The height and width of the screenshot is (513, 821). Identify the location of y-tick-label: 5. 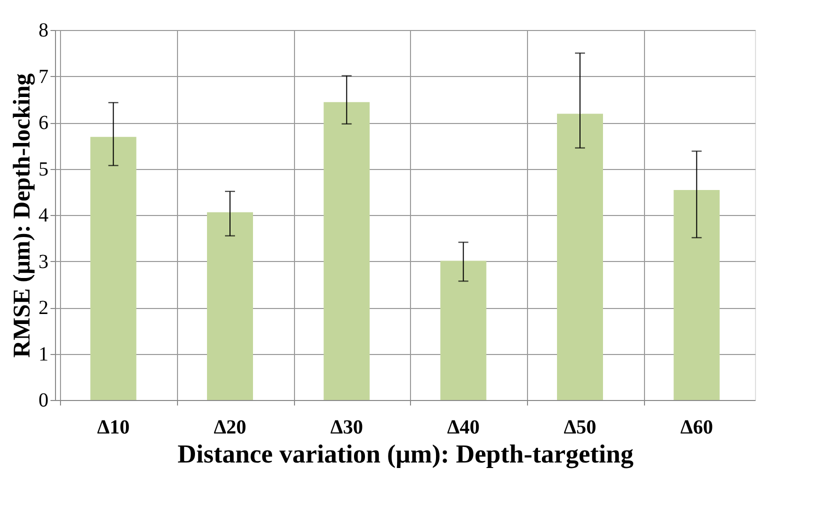
(43, 169).